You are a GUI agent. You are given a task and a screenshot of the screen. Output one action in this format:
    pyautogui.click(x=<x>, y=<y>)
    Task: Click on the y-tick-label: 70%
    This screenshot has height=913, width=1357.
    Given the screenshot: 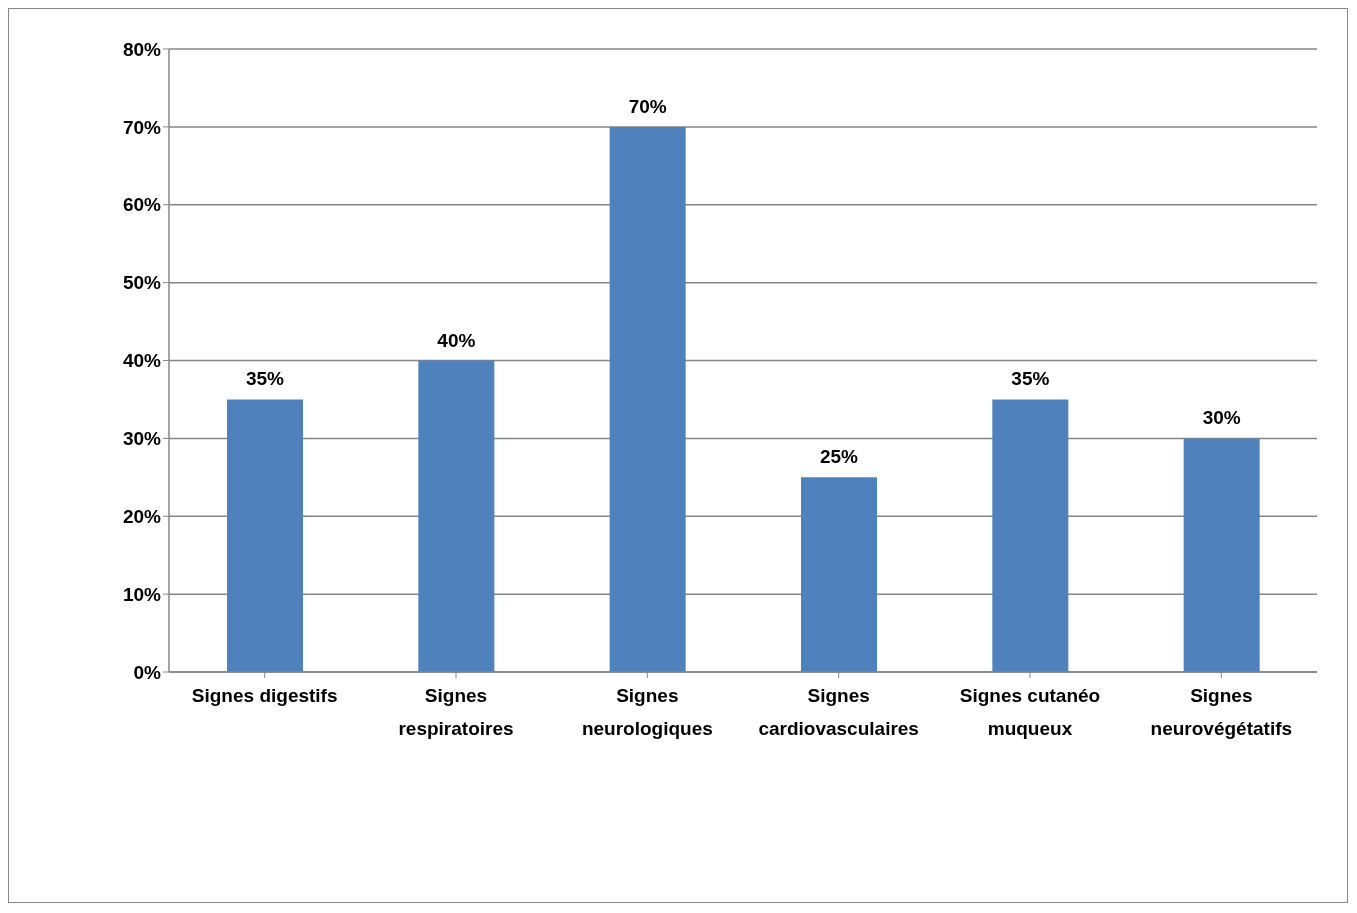 What is the action you would take?
    pyautogui.click(x=142, y=127)
    